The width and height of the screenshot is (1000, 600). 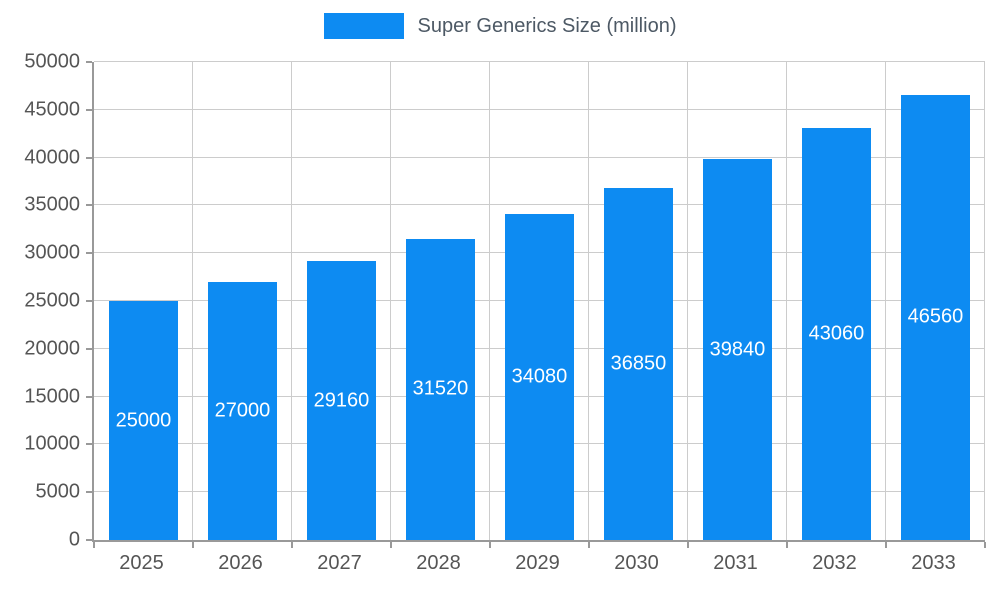 I want to click on y-axis-label: 10000, so click(x=52, y=443).